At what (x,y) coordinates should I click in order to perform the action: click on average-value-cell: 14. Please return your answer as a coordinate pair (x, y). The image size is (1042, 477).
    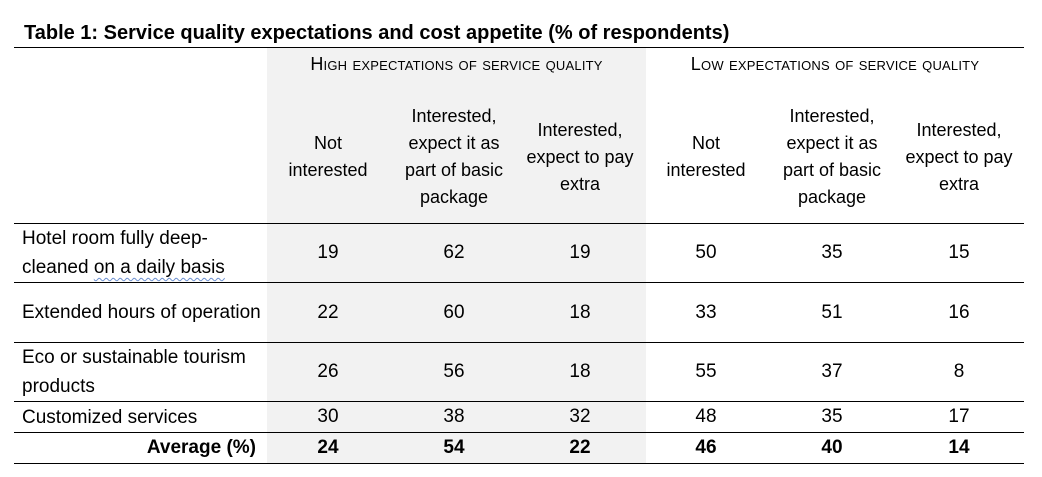
    Looking at the image, I should click on (959, 447).